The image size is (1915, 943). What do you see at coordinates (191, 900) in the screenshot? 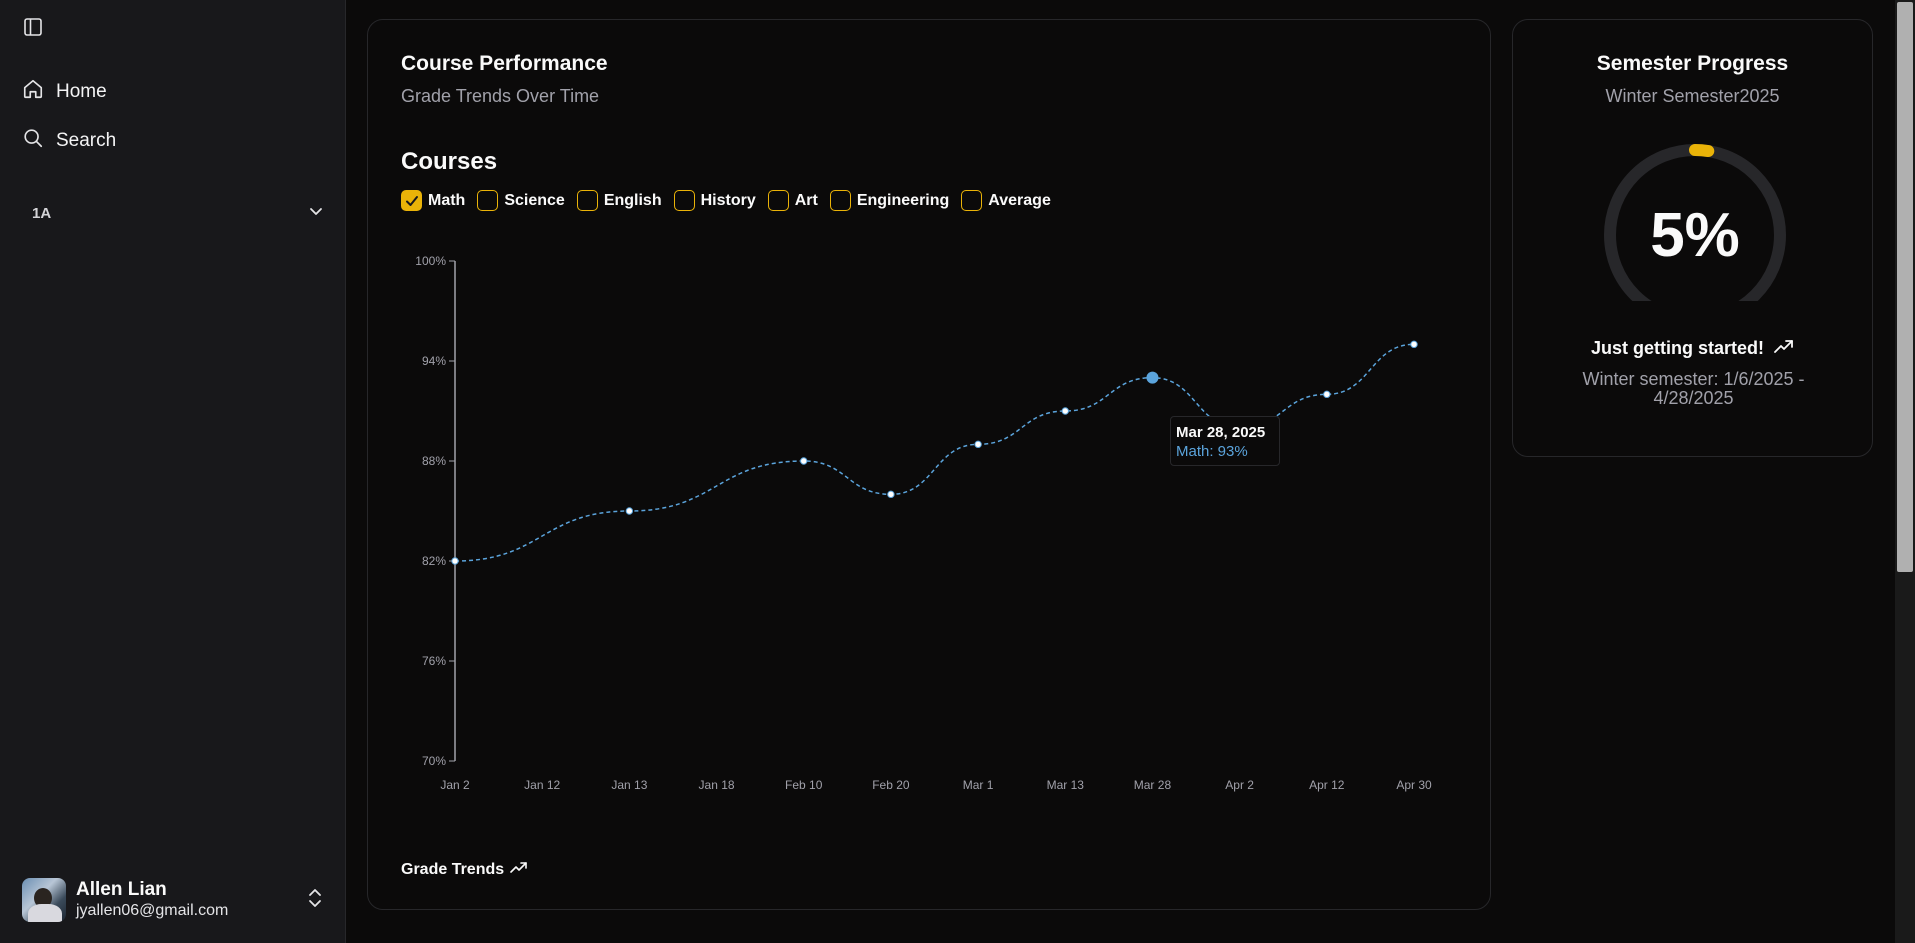
I see `user-info: Allen Lian jyallen06@gmail.com` at bounding box center [191, 900].